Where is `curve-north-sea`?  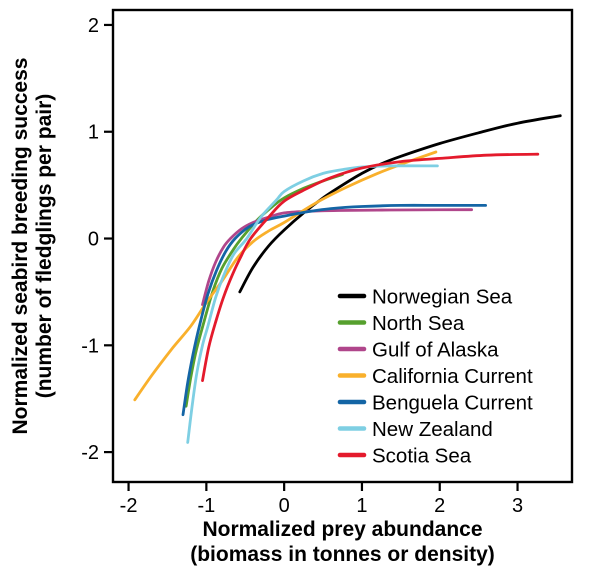 curve-north-sea is located at coordinates (264, 290).